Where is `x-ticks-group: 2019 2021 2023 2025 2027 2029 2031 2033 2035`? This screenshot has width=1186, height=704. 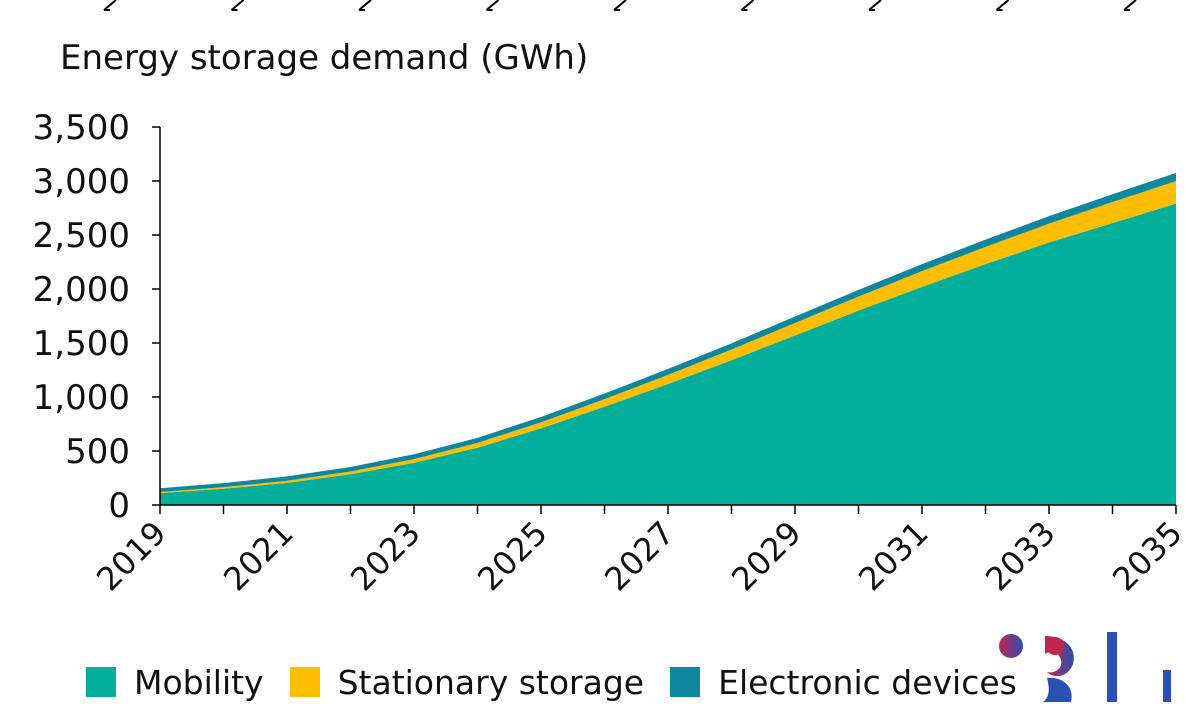
x-ticks-group: 2019 2021 2023 2025 2027 2029 2031 2033 2035 is located at coordinates (637, 551).